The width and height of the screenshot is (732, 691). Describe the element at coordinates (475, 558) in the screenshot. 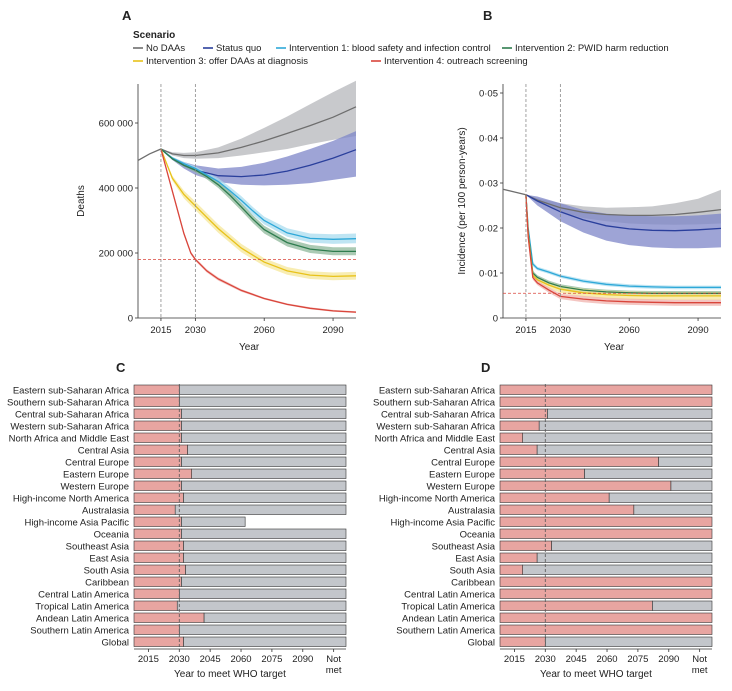

I see `row-label-east-asia: East Asia` at that location.